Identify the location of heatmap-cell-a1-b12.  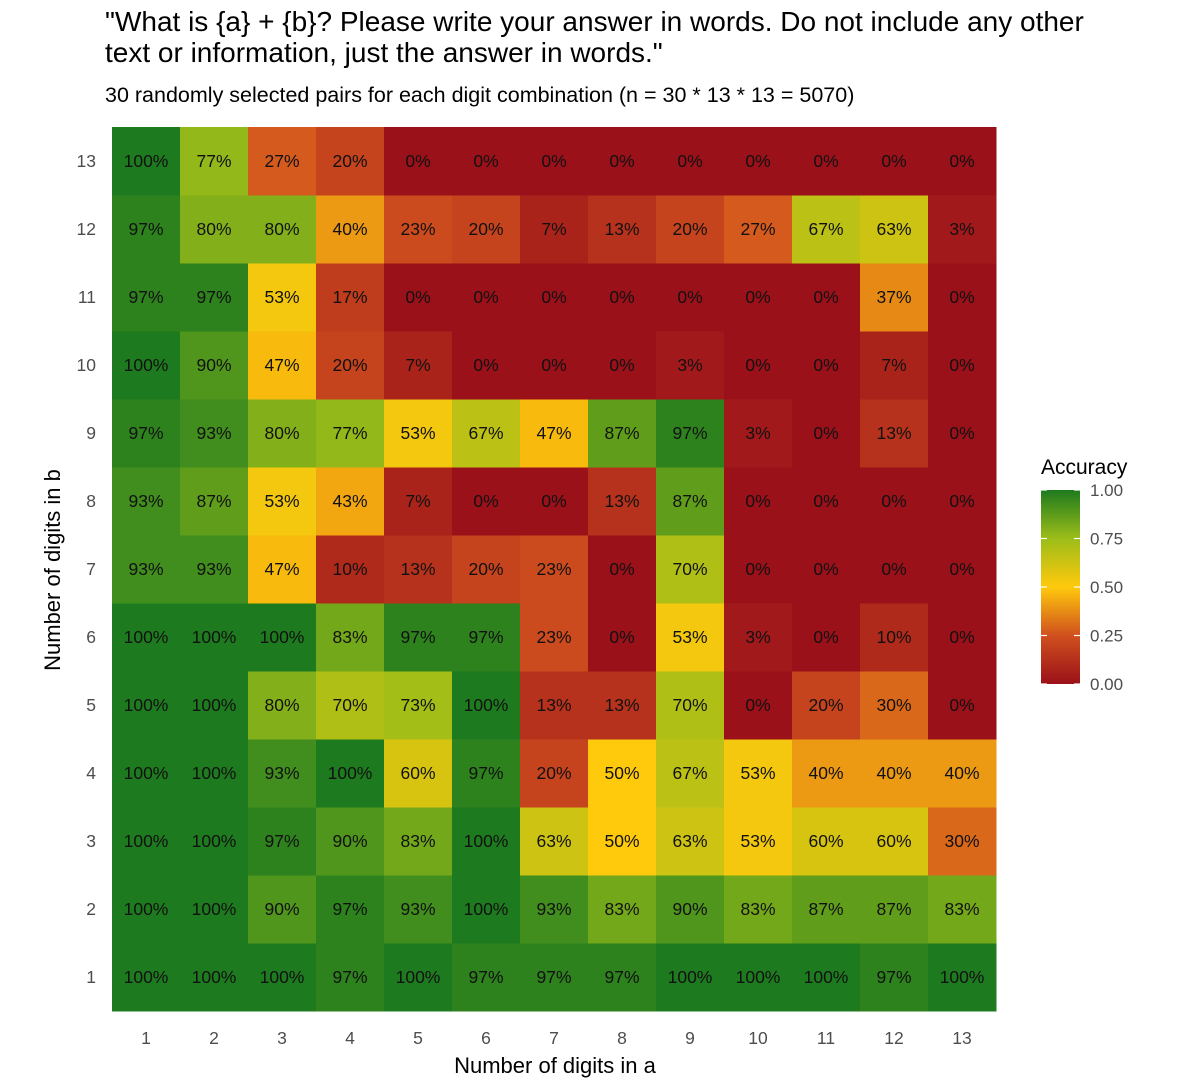
(146, 229).